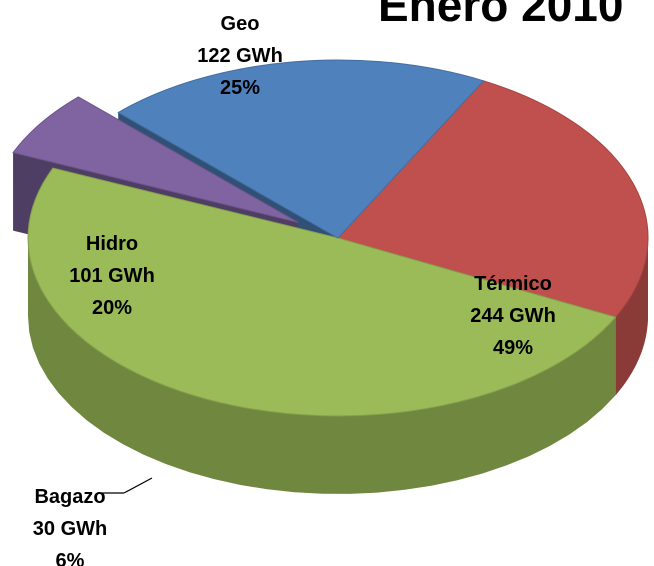 The width and height of the screenshot is (654, 566). I want to click on hidro-label-value: 101 GWh, so click(112, 276).